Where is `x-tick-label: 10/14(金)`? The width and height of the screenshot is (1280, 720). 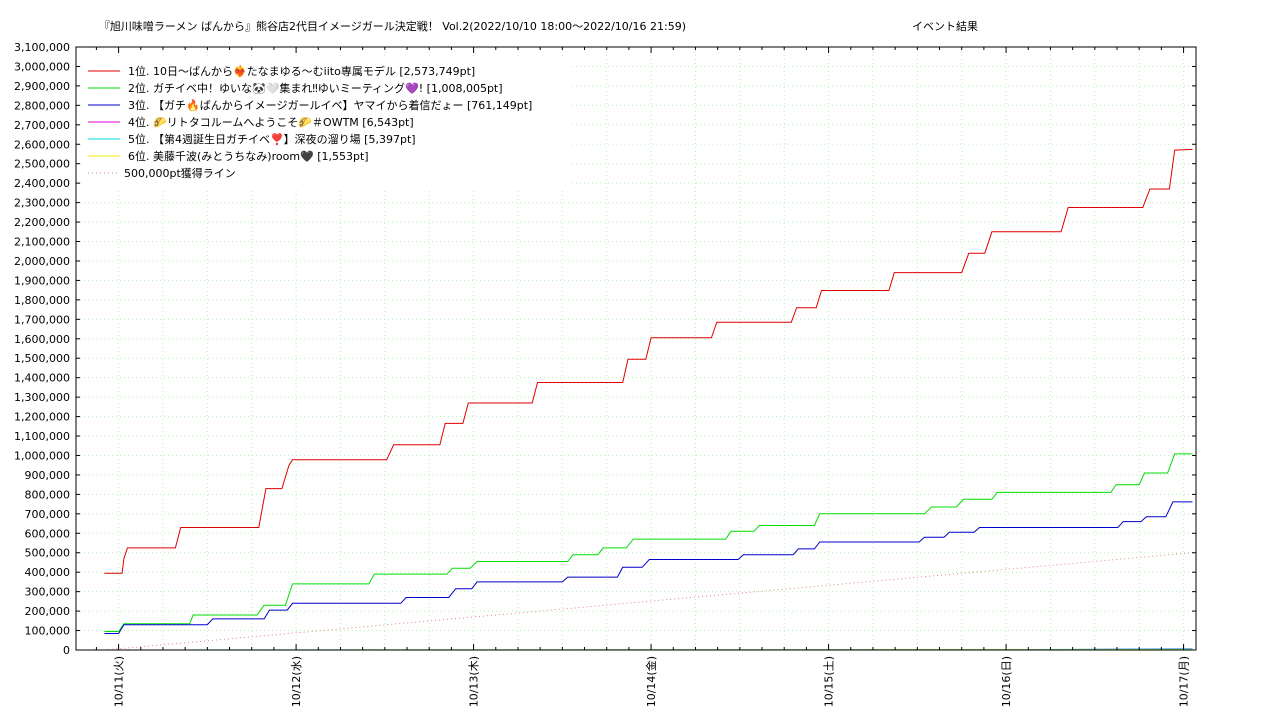
x-tick-label: 10/14(金) is located at coordinates (651, 681).